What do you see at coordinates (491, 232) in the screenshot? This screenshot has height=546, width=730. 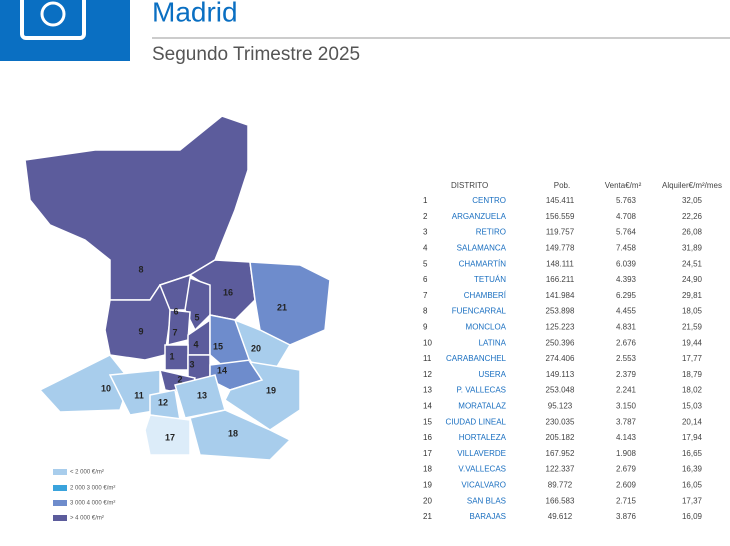 I see `district-name: RETIRO` at bounding box center [491, 232].